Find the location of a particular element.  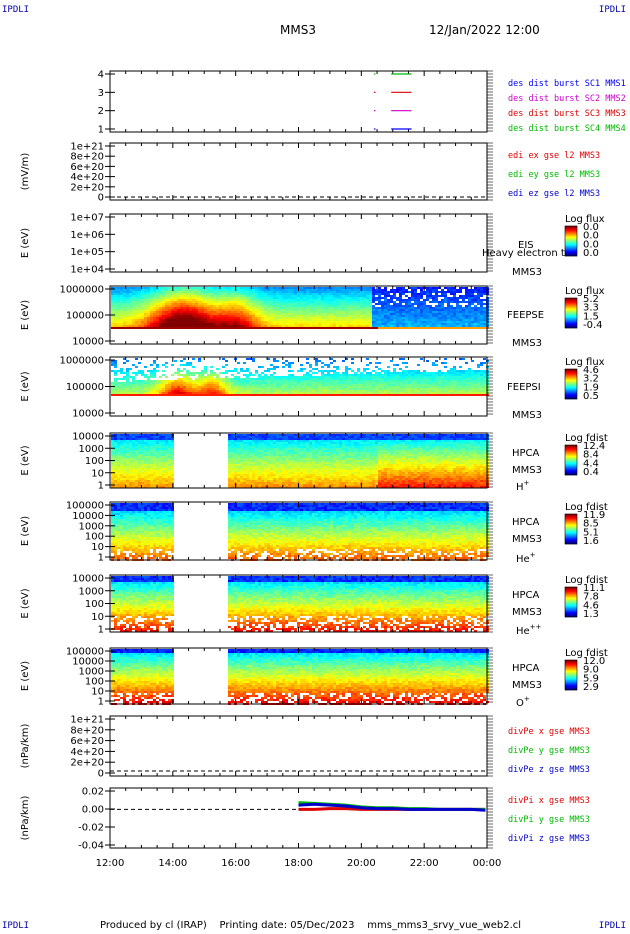

hpca-o-spacecraft-label: MMS3 is located at coordinates (527, 685).